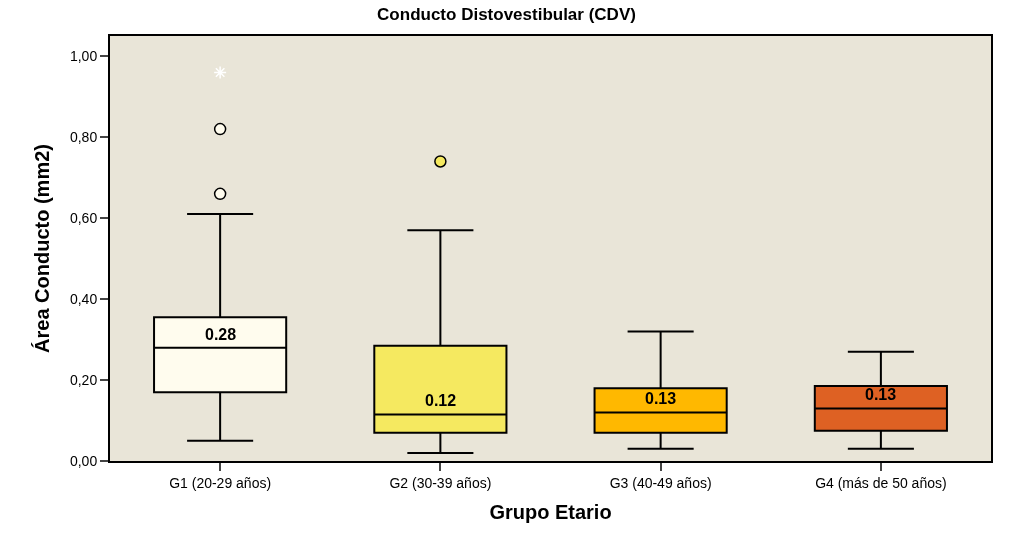 The height and width of the screenshot is (541, 1013). I want to click on y-tick-label: 0,00, so click(83, 460).